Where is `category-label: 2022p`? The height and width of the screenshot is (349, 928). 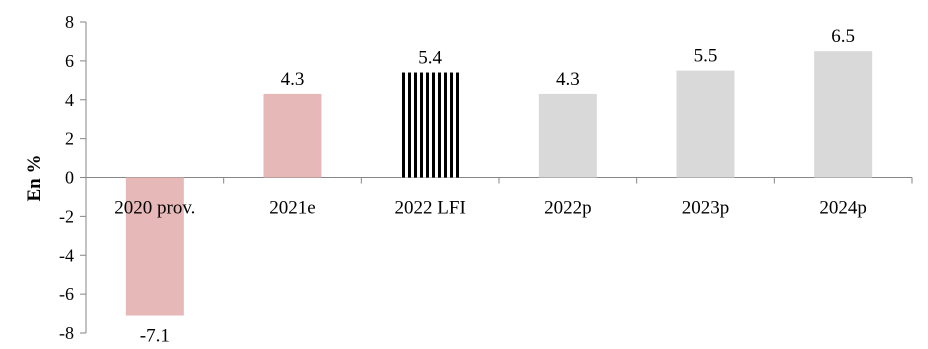
category-label: 2022p is located at coordinates (568, 208).